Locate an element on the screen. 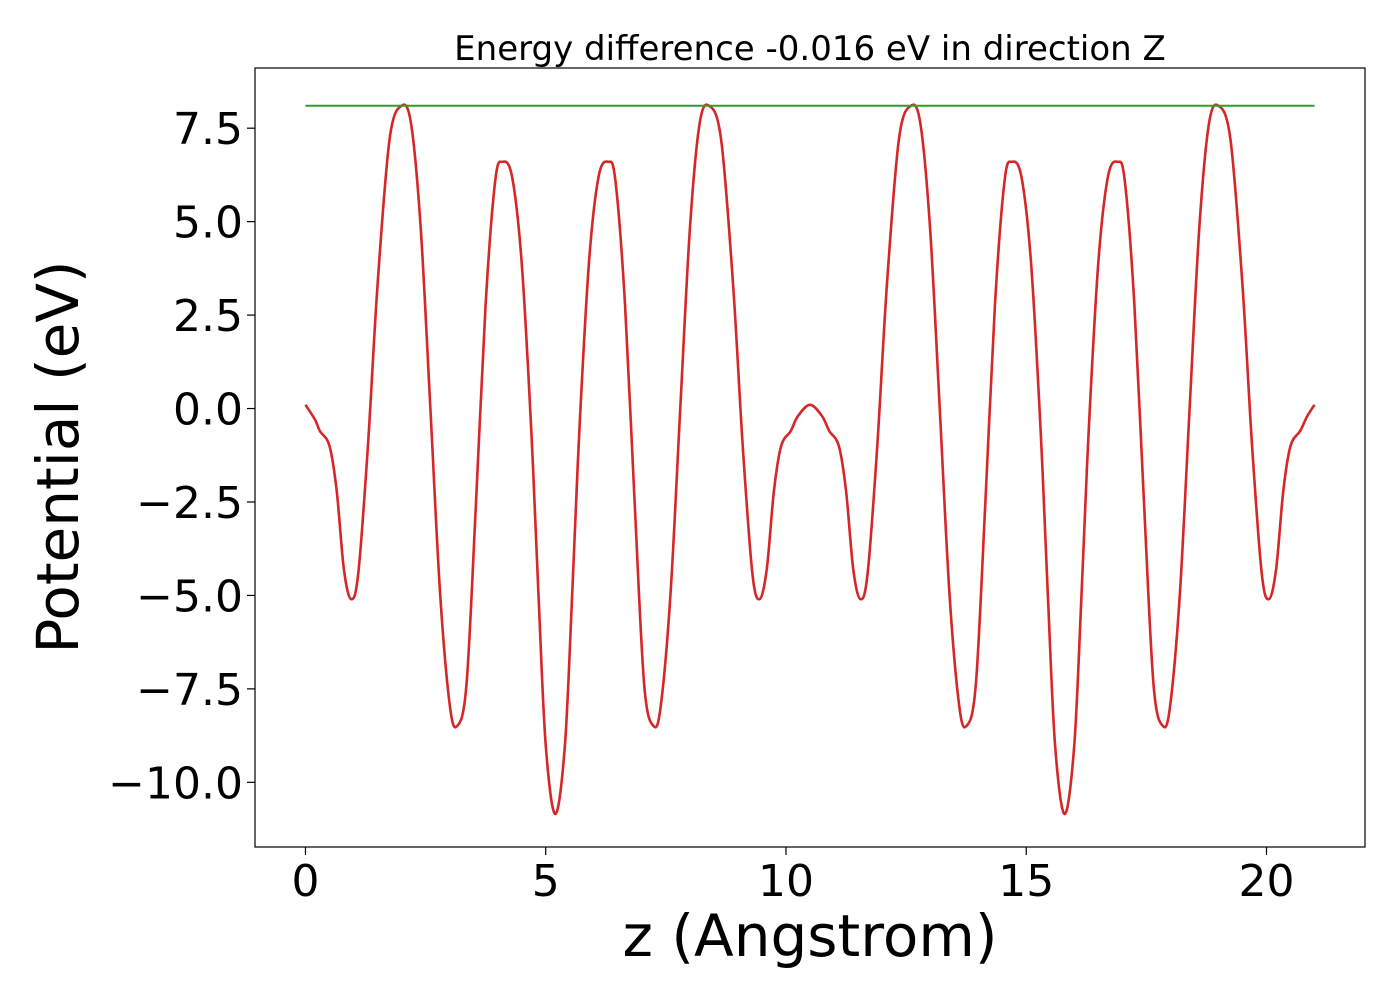 The height and width of the screenshot is (1000, 1400). y-tick-label: 5.0 is located at coordinates (208, 223).